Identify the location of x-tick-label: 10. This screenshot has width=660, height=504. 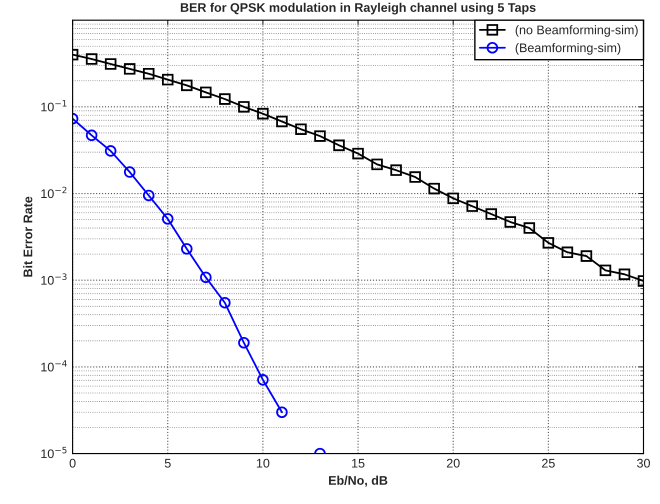
(263, 463).